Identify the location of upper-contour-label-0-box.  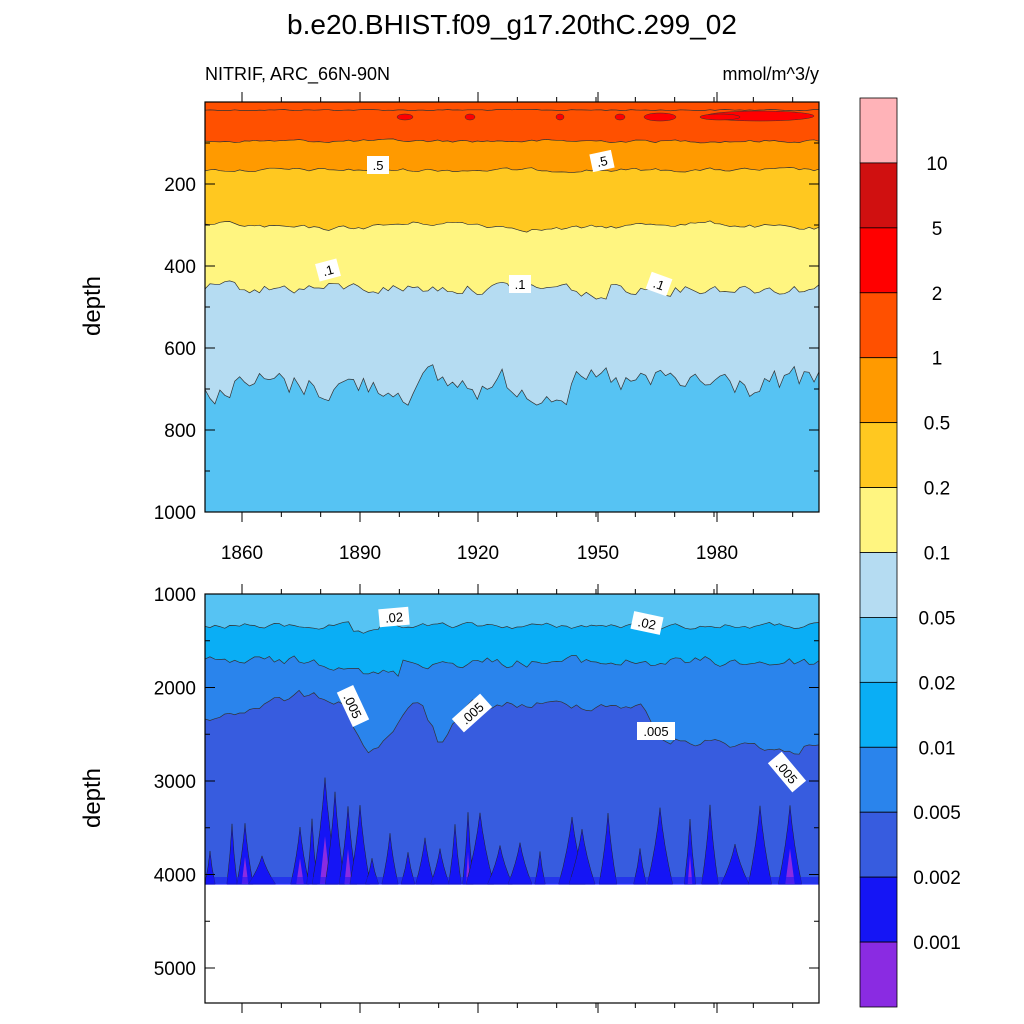
(378, 165).